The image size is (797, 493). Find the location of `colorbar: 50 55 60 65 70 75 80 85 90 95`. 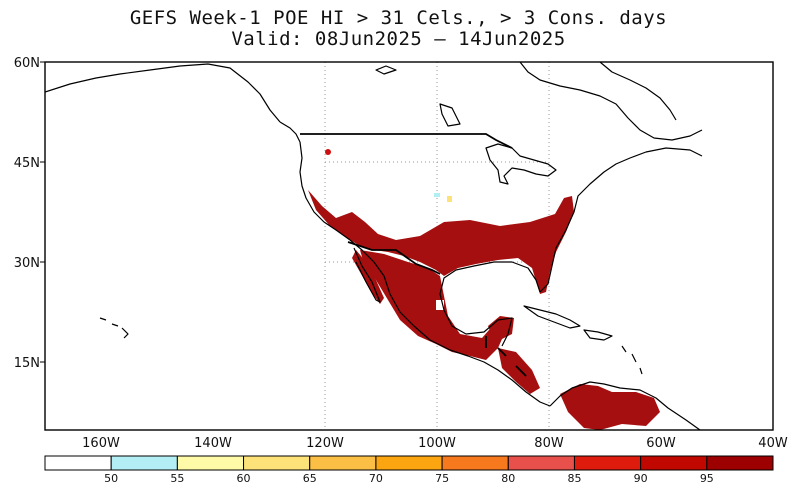

colorbar: 50 55 60 65 70 75 80 85 90 95 is located at coordinates (409, 470).